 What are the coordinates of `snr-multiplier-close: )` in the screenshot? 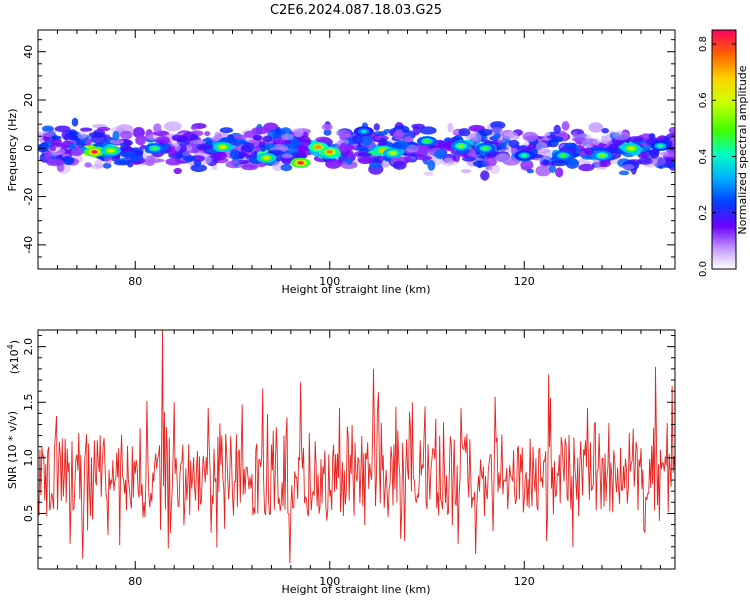 It's located at (14, 342).